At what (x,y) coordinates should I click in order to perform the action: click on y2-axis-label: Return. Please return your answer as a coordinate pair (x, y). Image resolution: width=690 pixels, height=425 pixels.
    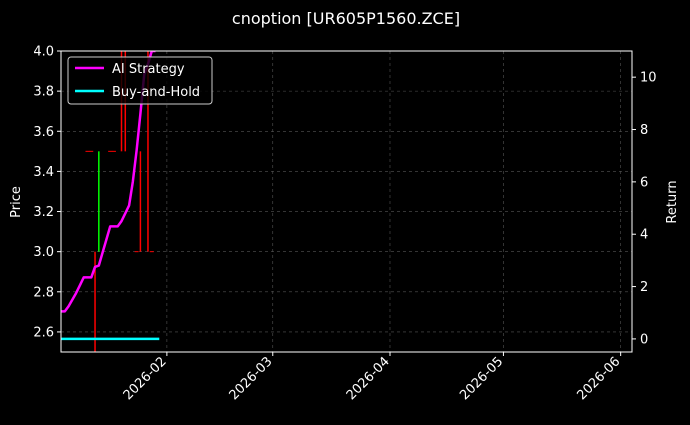
    Looking at the image, I should click on (672, 201).